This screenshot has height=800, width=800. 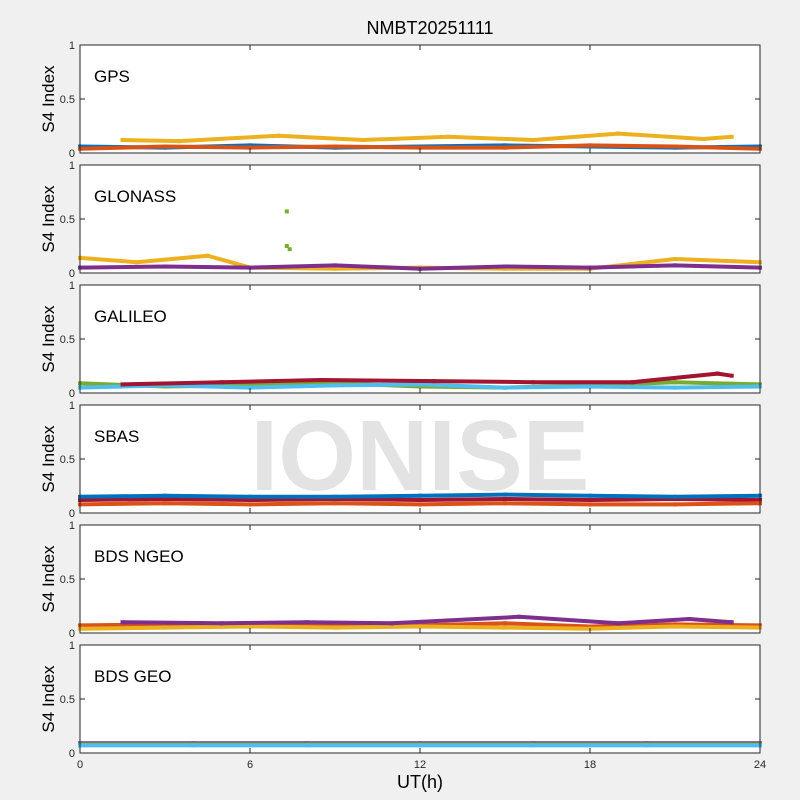 I want to click on panel-label: GALILEO, so click(x=130, y=316).